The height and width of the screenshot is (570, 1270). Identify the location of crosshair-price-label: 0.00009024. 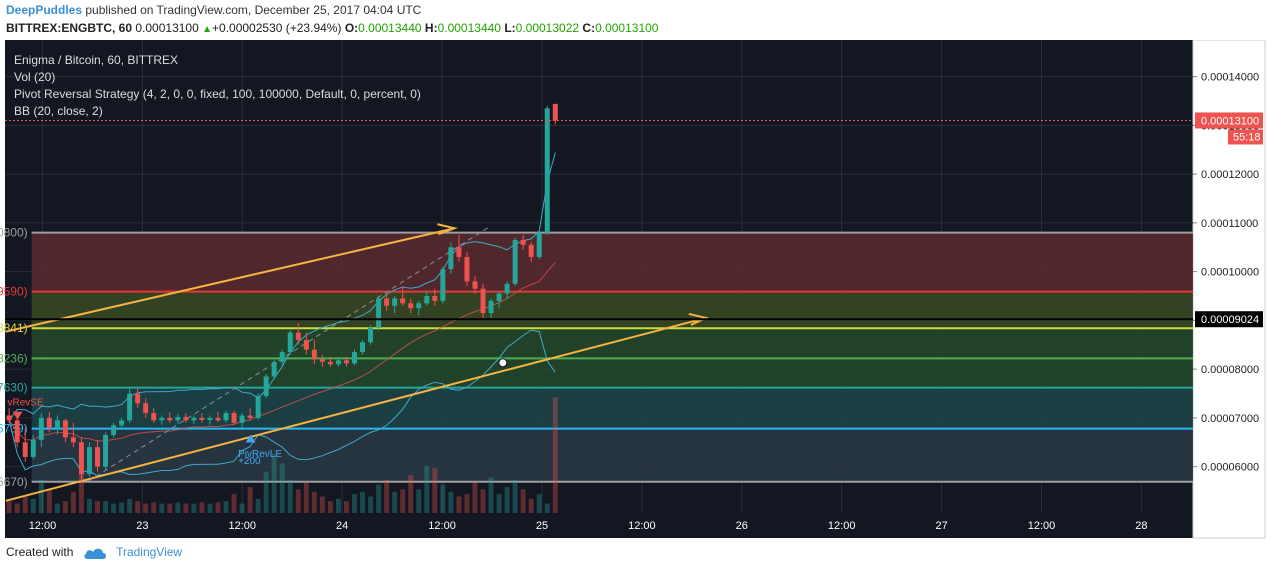
(1230, 320).